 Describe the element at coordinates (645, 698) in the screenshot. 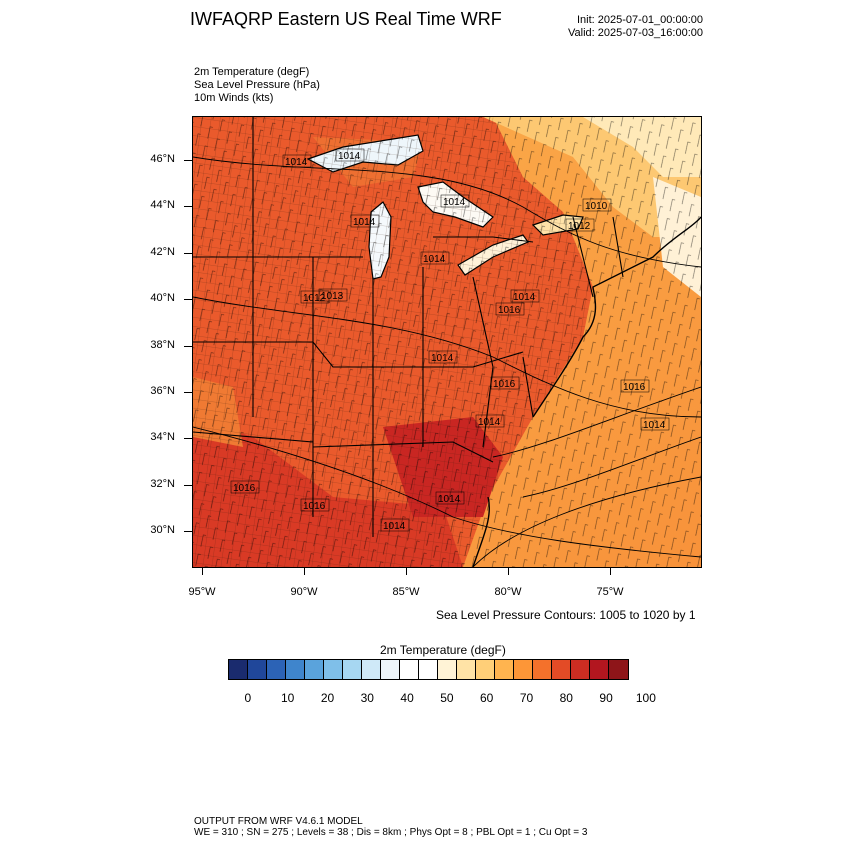

I see `colorbar-label: 100` at that location.